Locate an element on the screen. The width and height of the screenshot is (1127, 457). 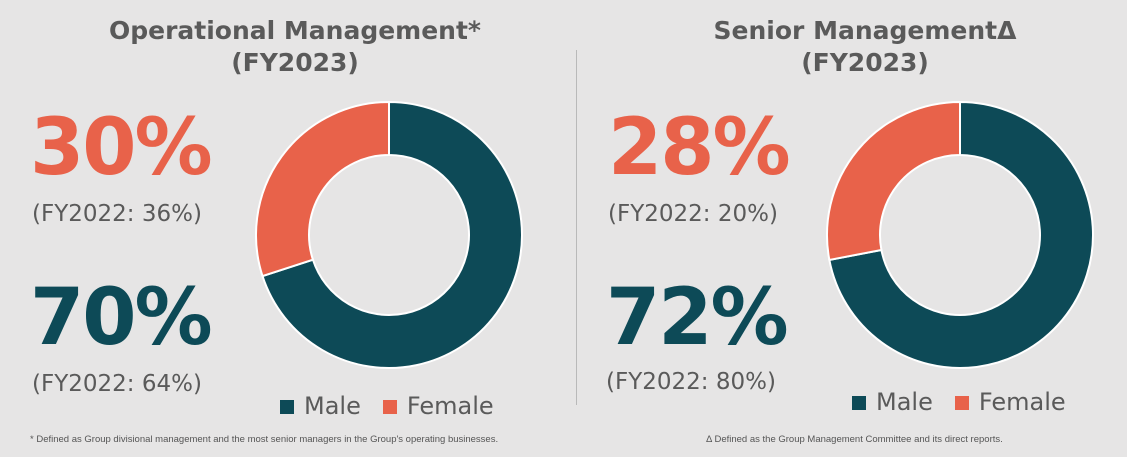
title-text: Operational Management* is located at coordinates (295, 30).